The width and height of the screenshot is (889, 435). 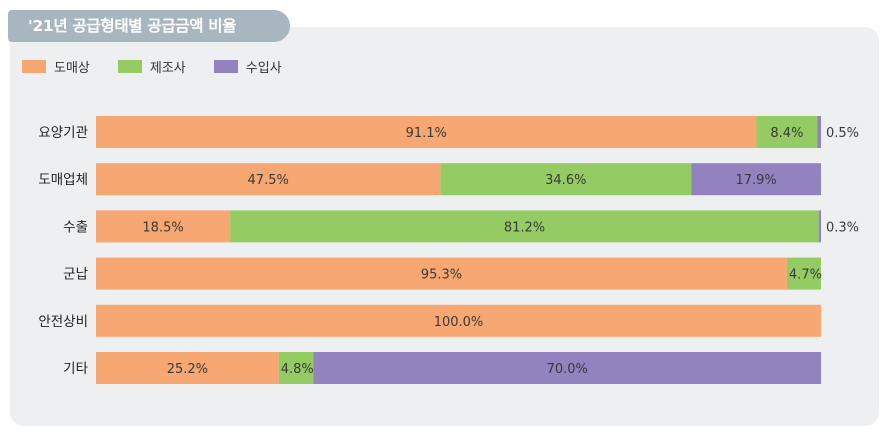 I want to click on bar-value-label: 95.3%, so click(x=441, y=275).